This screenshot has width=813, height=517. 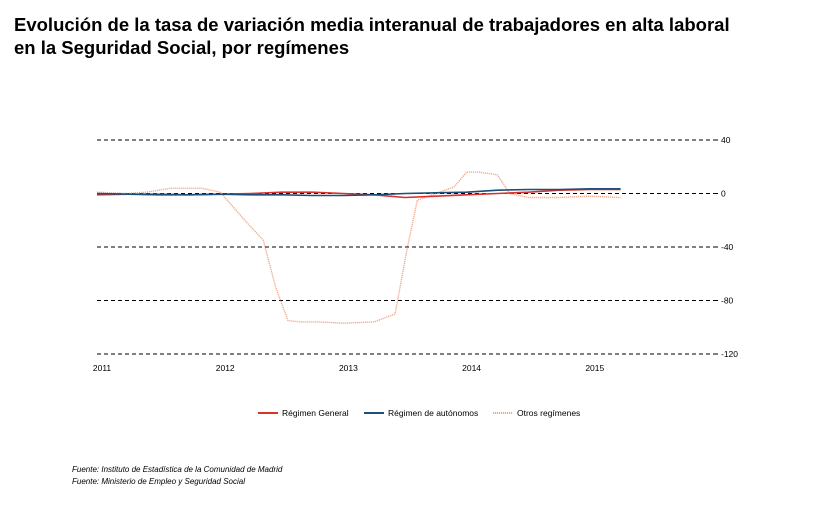 What do you see at coordinates (723, 194) in the screenshot?
I see `y-tick-label: 0` at bounding box center [723, 194].